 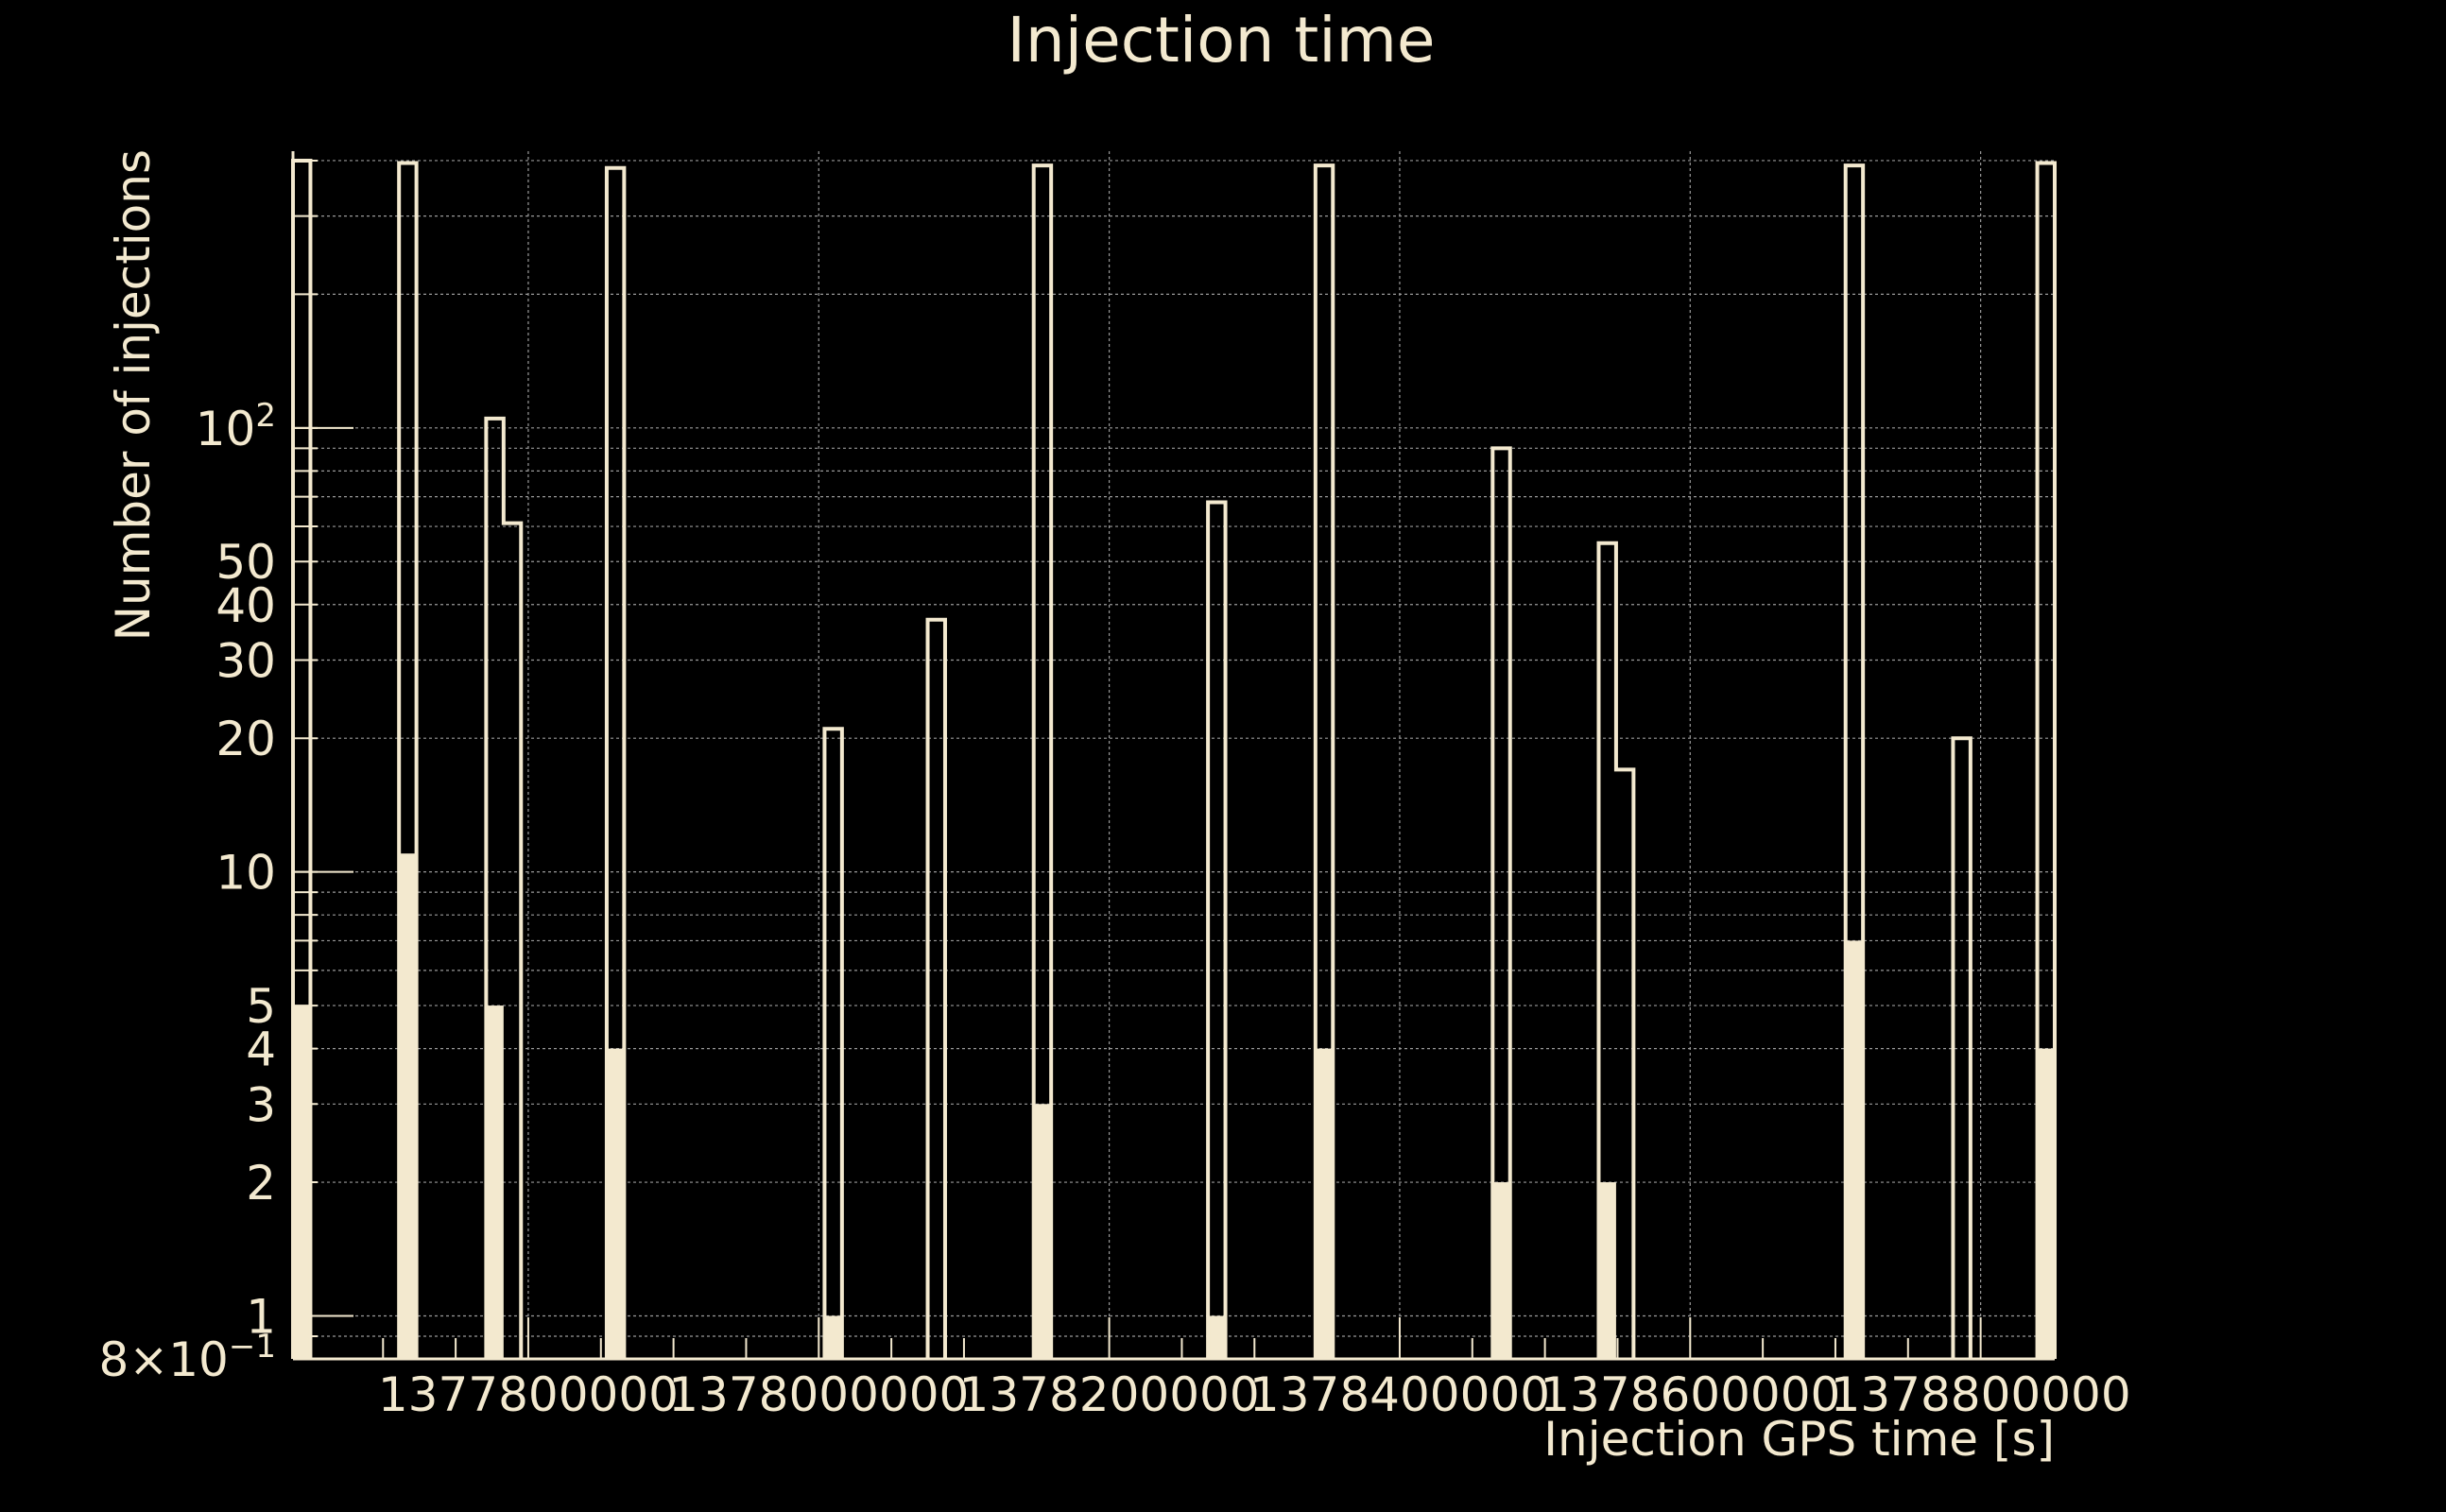 I want to click on y-tick-label: 10, so click(x=245, y=873).